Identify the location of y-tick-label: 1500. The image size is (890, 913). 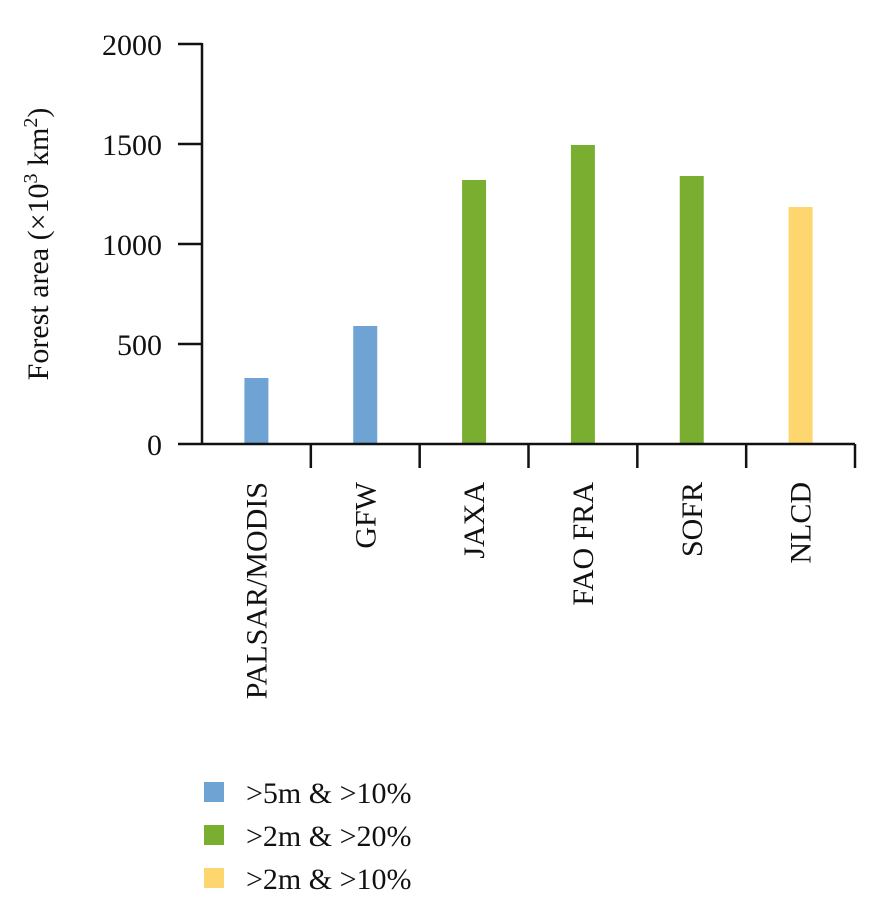
(132, 145).